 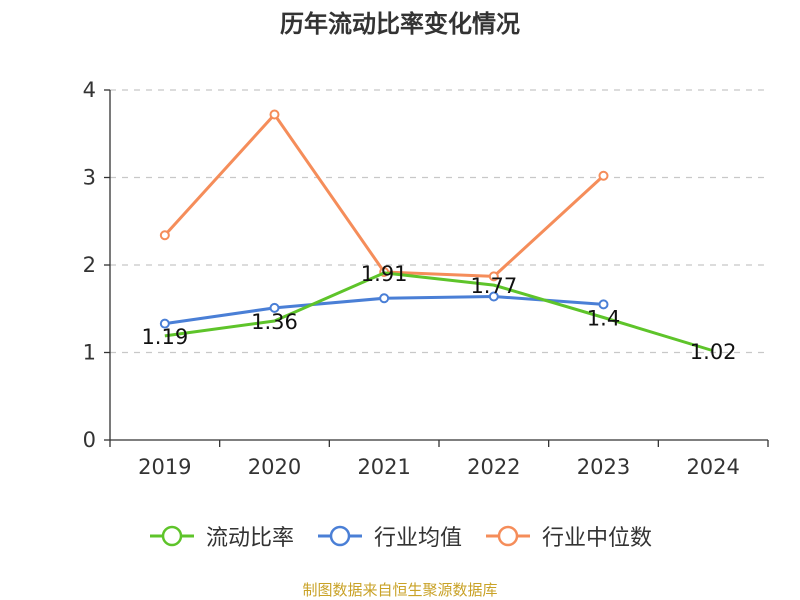 I want to click on chart-title: 历年流动比率变化情况, so click(x=400, y=24).